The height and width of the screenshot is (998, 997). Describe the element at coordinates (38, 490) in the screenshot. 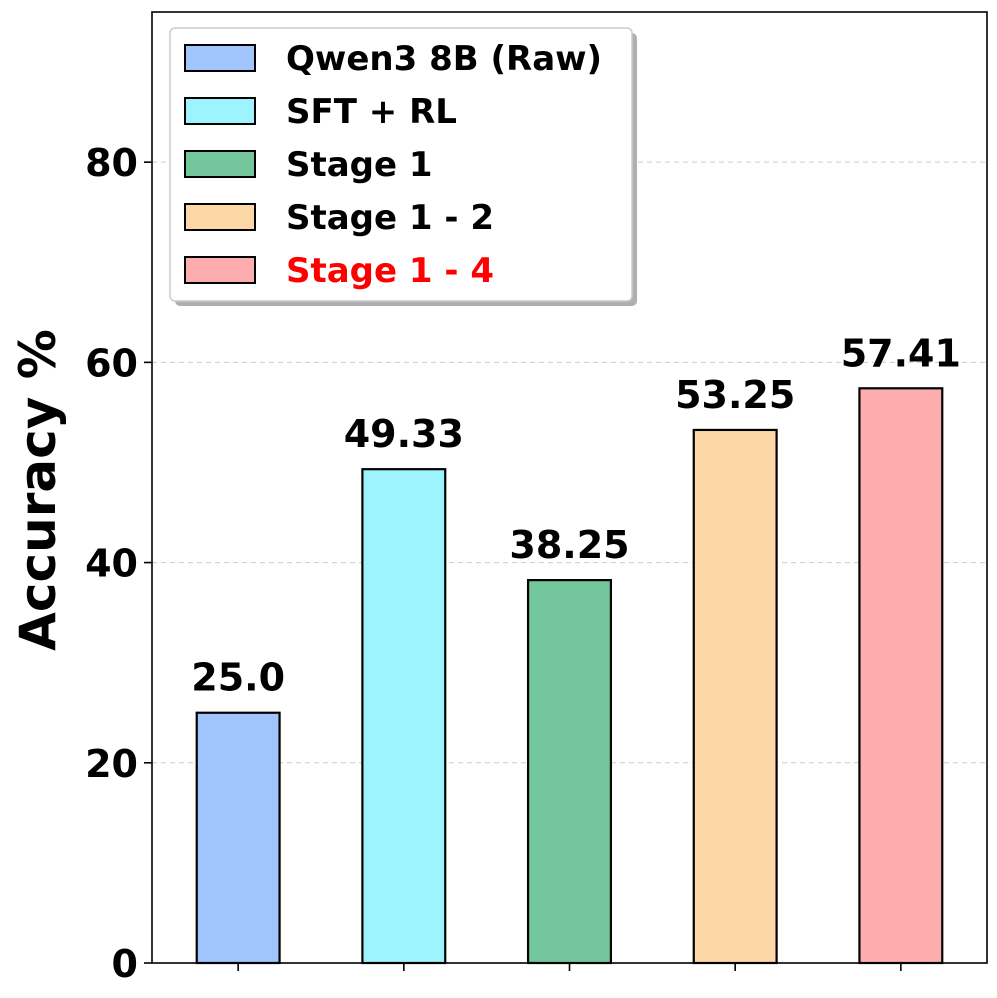

I see `y-axis-label: Accuracy %` at that location.